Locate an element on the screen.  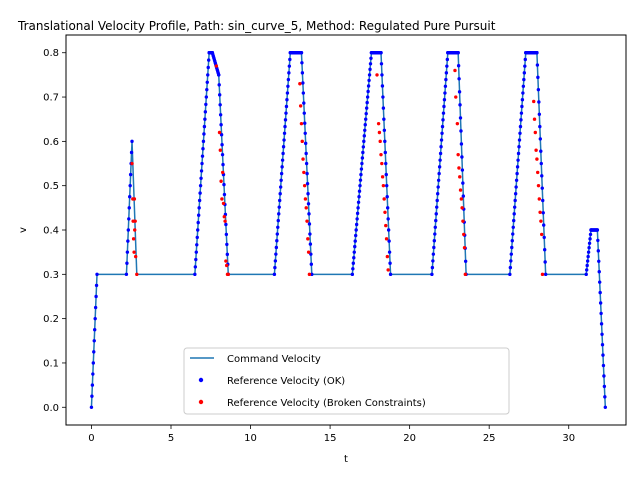
y-tick-label: 0.8 is located at coordinates (51, 53).